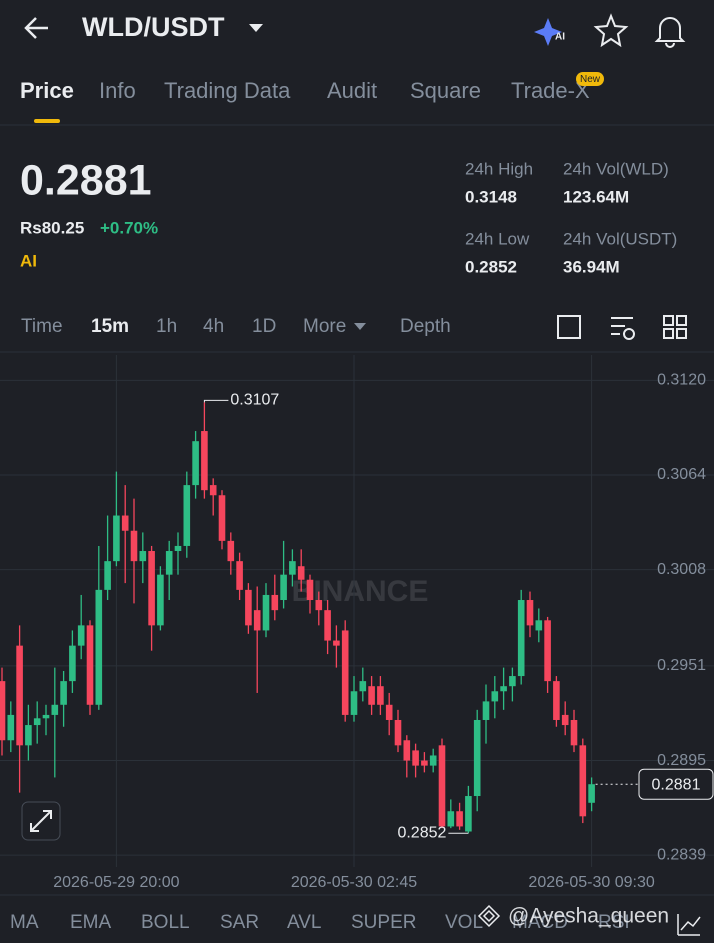 This screenshot has height=943, width=714. I want to click on pair-title: WLD/USDT, so click(153, 27).